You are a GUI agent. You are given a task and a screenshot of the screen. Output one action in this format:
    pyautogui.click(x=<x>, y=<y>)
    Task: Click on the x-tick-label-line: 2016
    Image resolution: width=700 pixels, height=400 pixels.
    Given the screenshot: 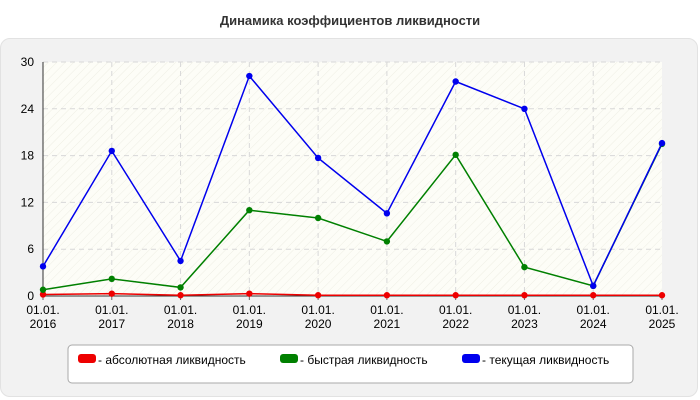 What is the action you would take?
    pyautogui.click(x=43, y=324)
    